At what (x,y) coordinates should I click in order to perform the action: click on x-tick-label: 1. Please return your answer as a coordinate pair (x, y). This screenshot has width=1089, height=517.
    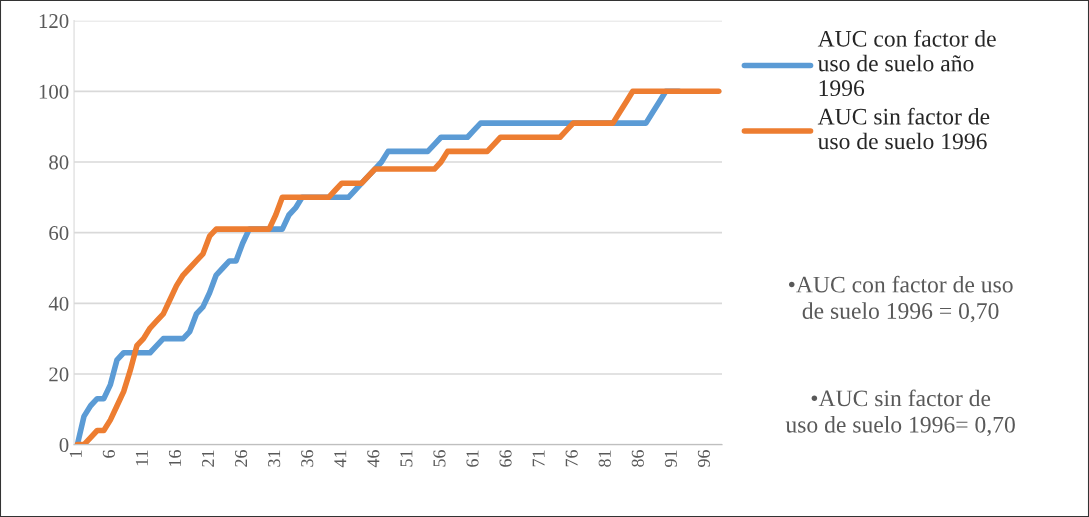
    Looking at the image, I should click on (75, 453).